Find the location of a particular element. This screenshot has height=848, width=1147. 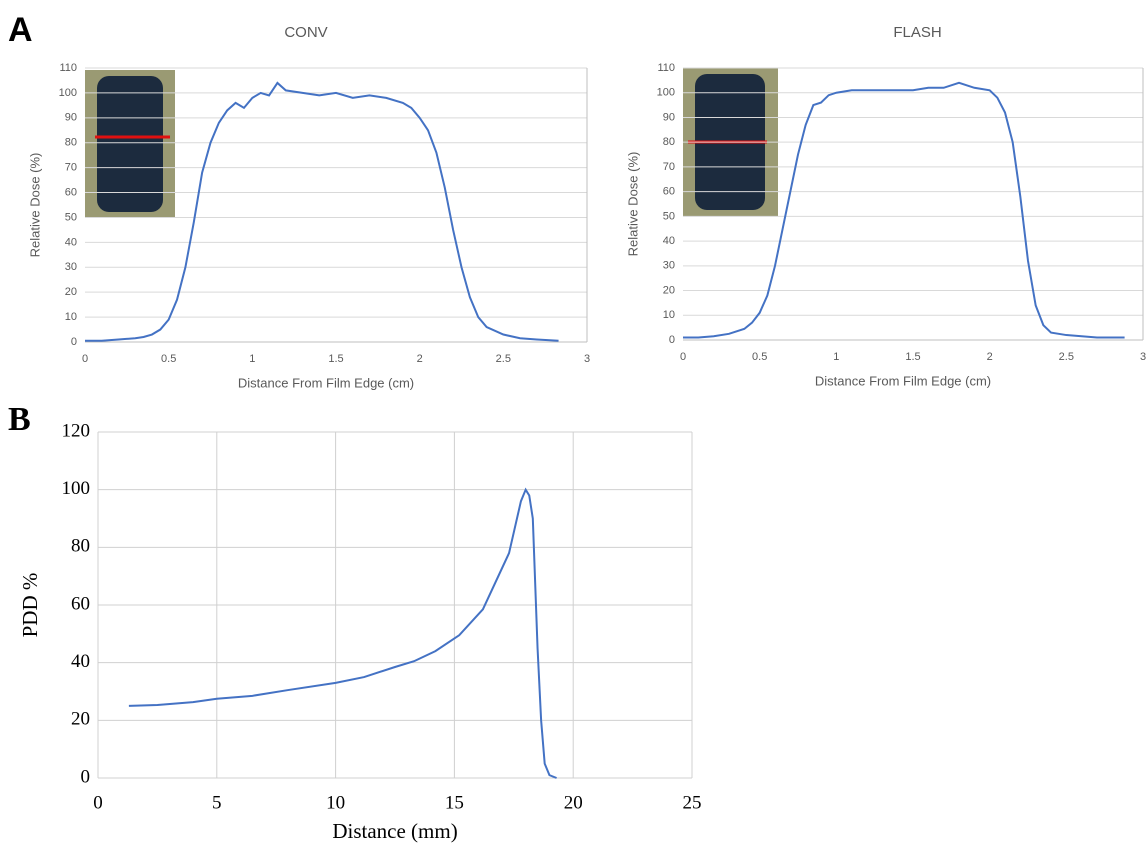

x-axis-label: Distance (mm) is located at coordinates (394, 831).